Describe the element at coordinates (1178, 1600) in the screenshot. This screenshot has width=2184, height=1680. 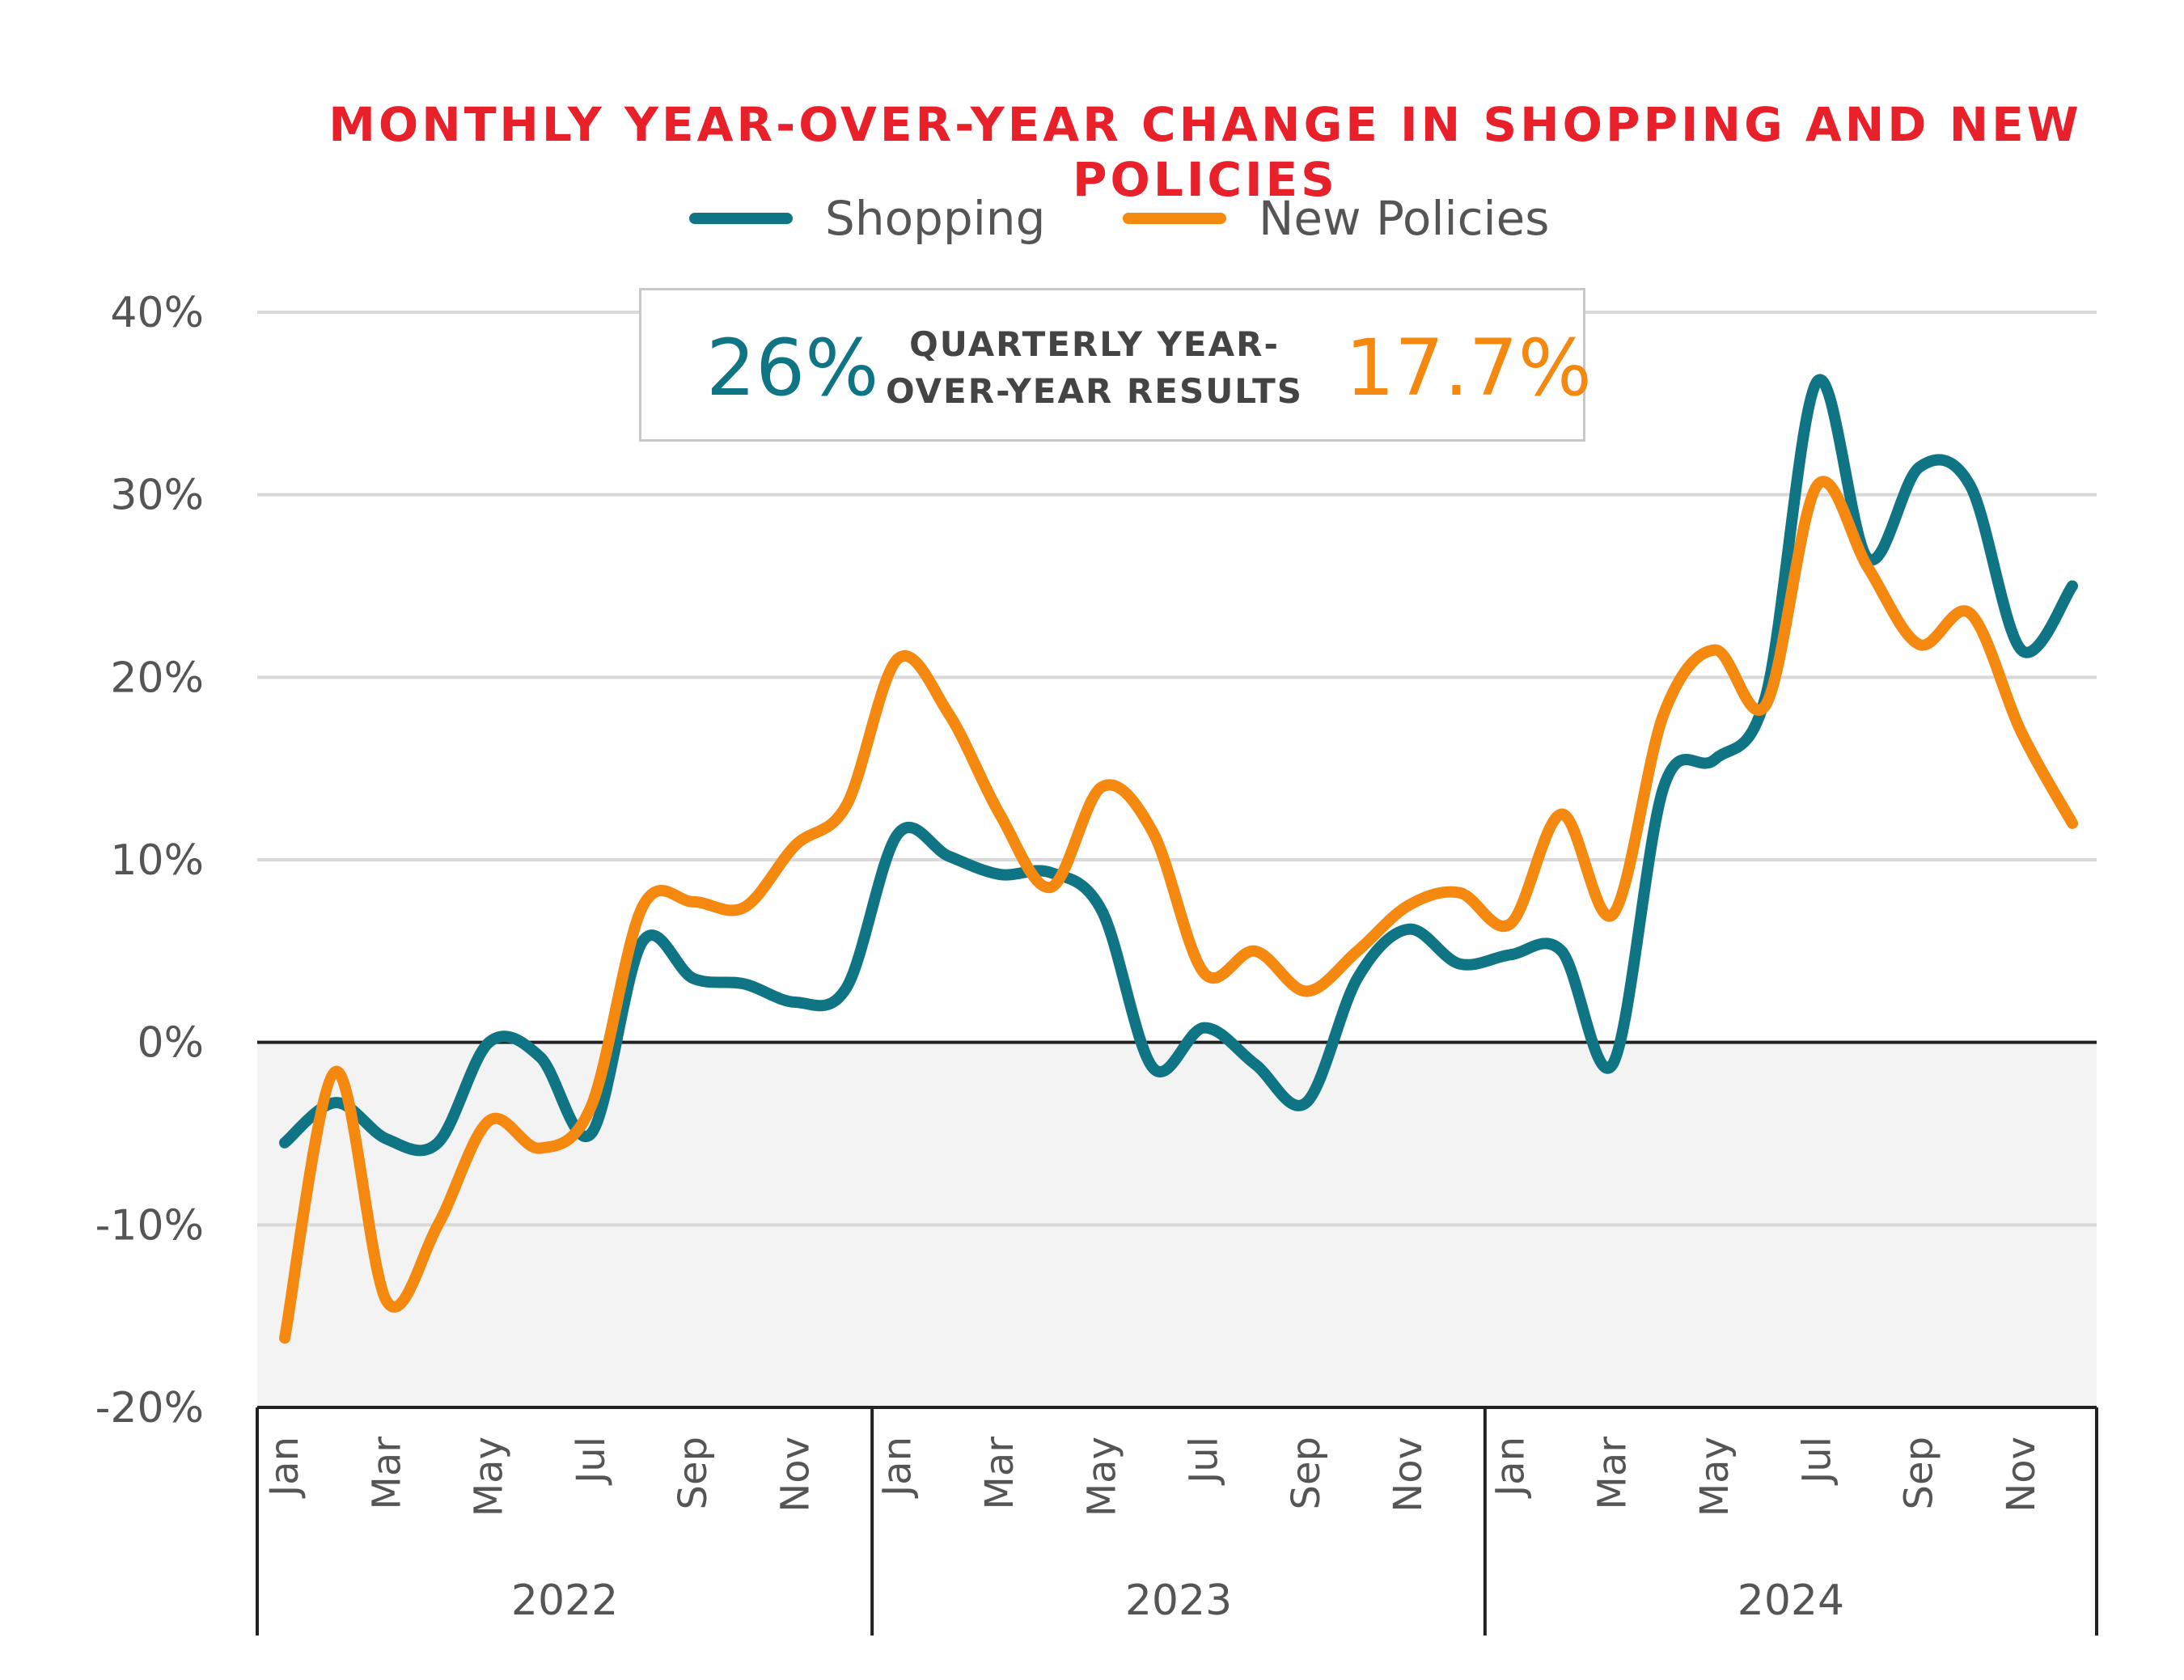
I see `x-group-label: 2023` at that location.